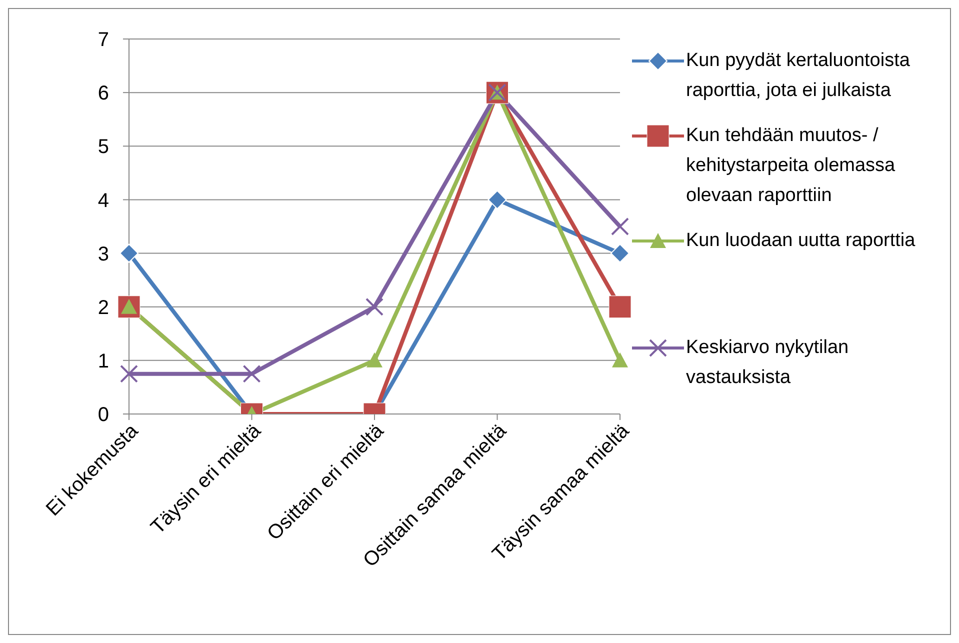  What do you see at coordinates (103, 254) in the screenshot?
I see `y-tick-label: 3` at bounding box center [103, 254].